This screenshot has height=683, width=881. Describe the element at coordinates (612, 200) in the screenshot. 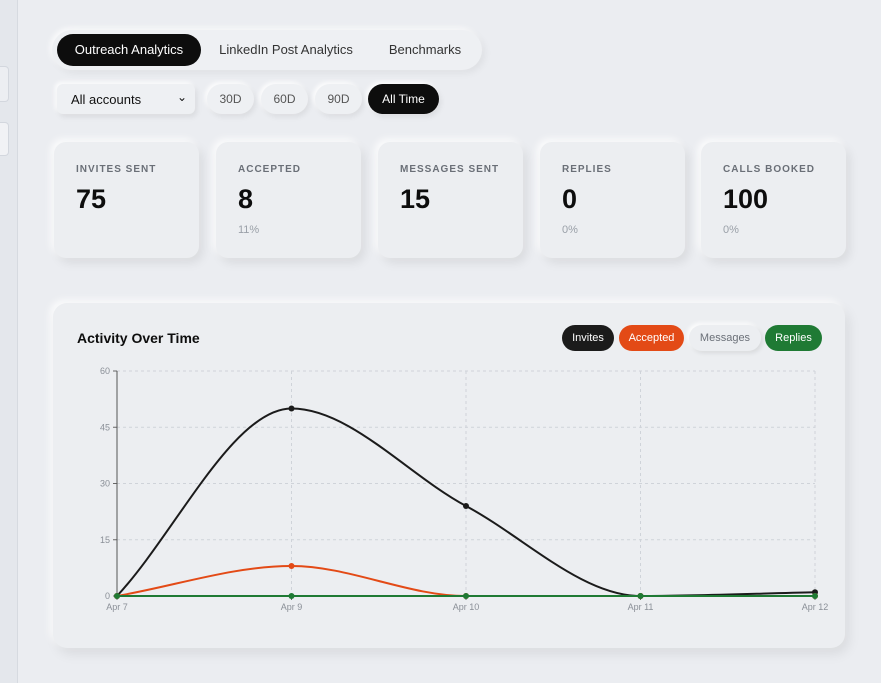

I see `stat-card-replies: REPLIES 0 0%` at that location.